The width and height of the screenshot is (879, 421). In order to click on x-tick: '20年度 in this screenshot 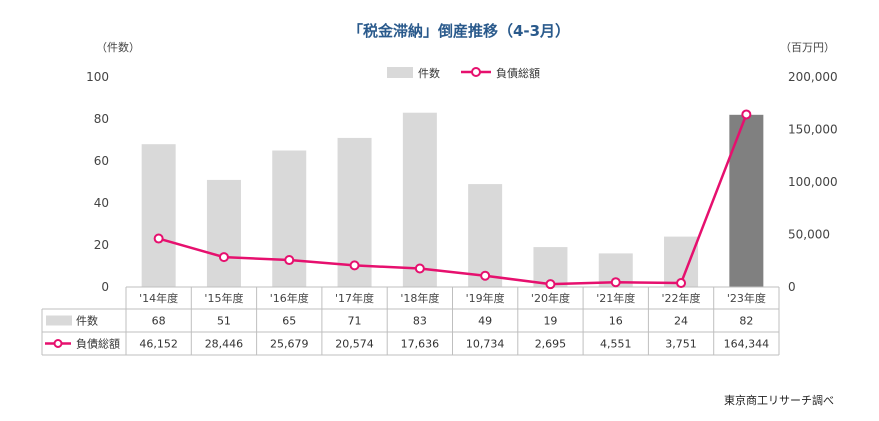, I will do `click(550, 298)`.